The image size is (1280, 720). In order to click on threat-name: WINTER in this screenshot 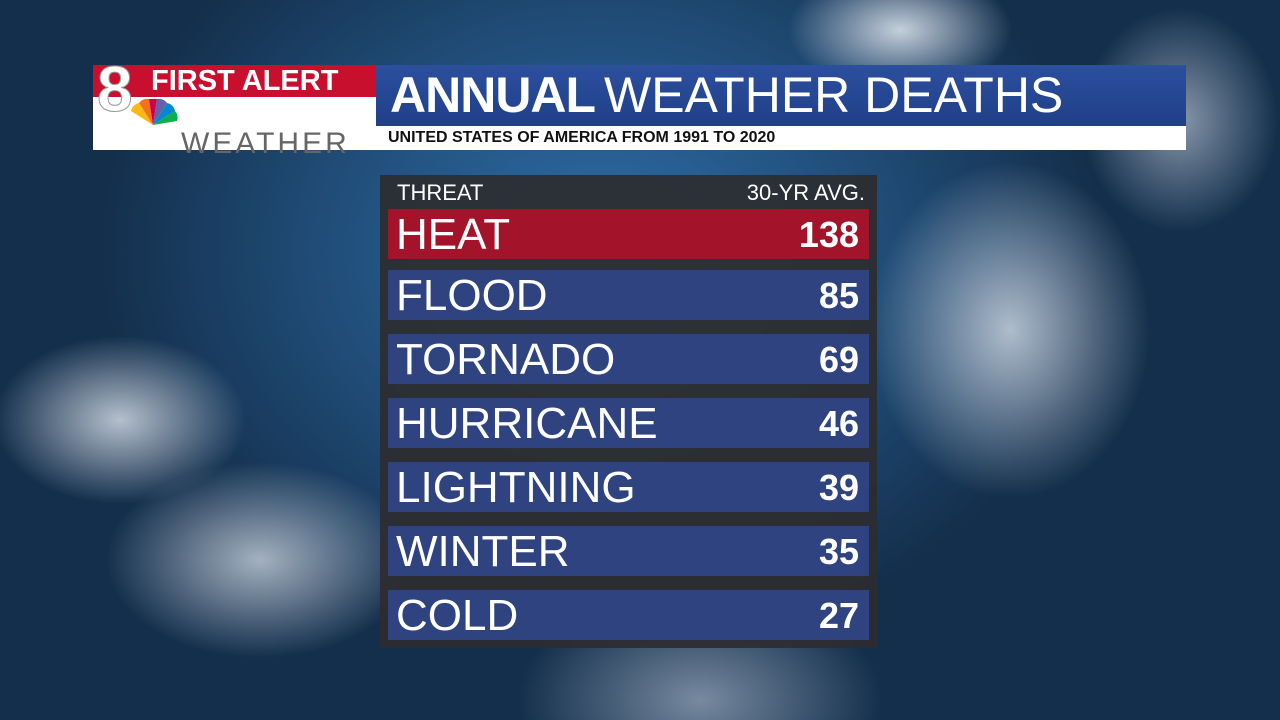, I will do `click(483, 551)`.